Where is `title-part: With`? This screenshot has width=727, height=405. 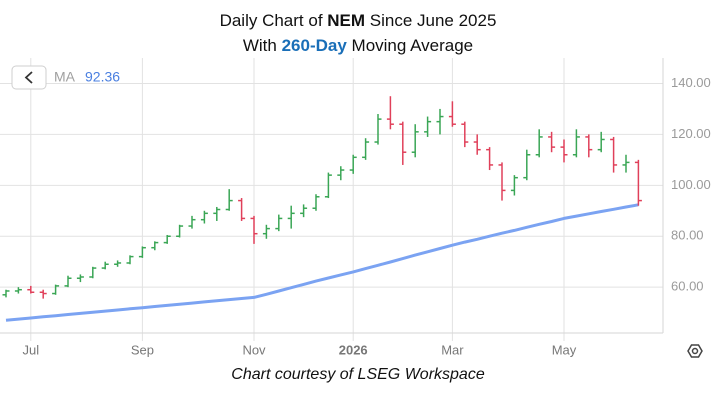 title-part: With is located at coordinates (262, 45).